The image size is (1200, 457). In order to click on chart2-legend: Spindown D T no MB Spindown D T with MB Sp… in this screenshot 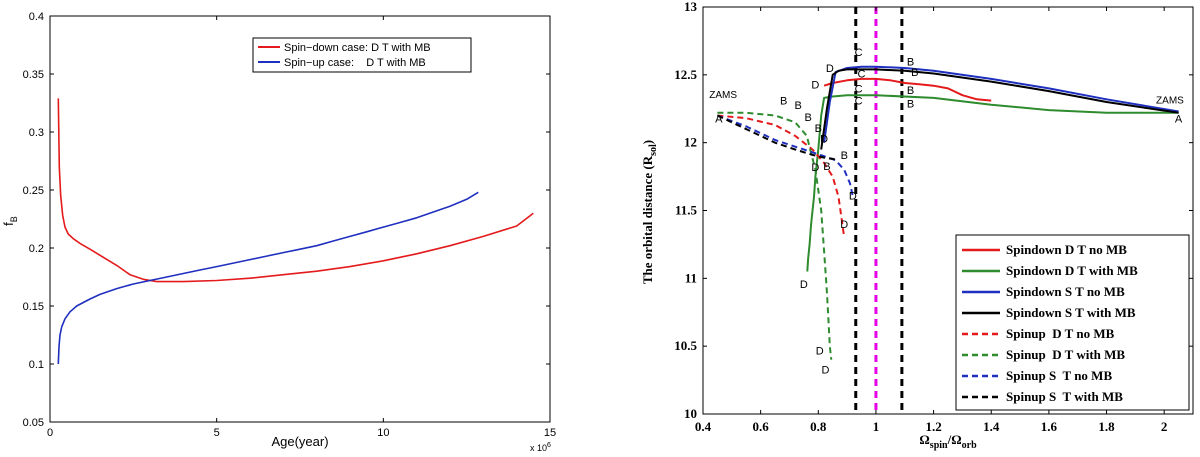, I will do `click(1072, 322)`.